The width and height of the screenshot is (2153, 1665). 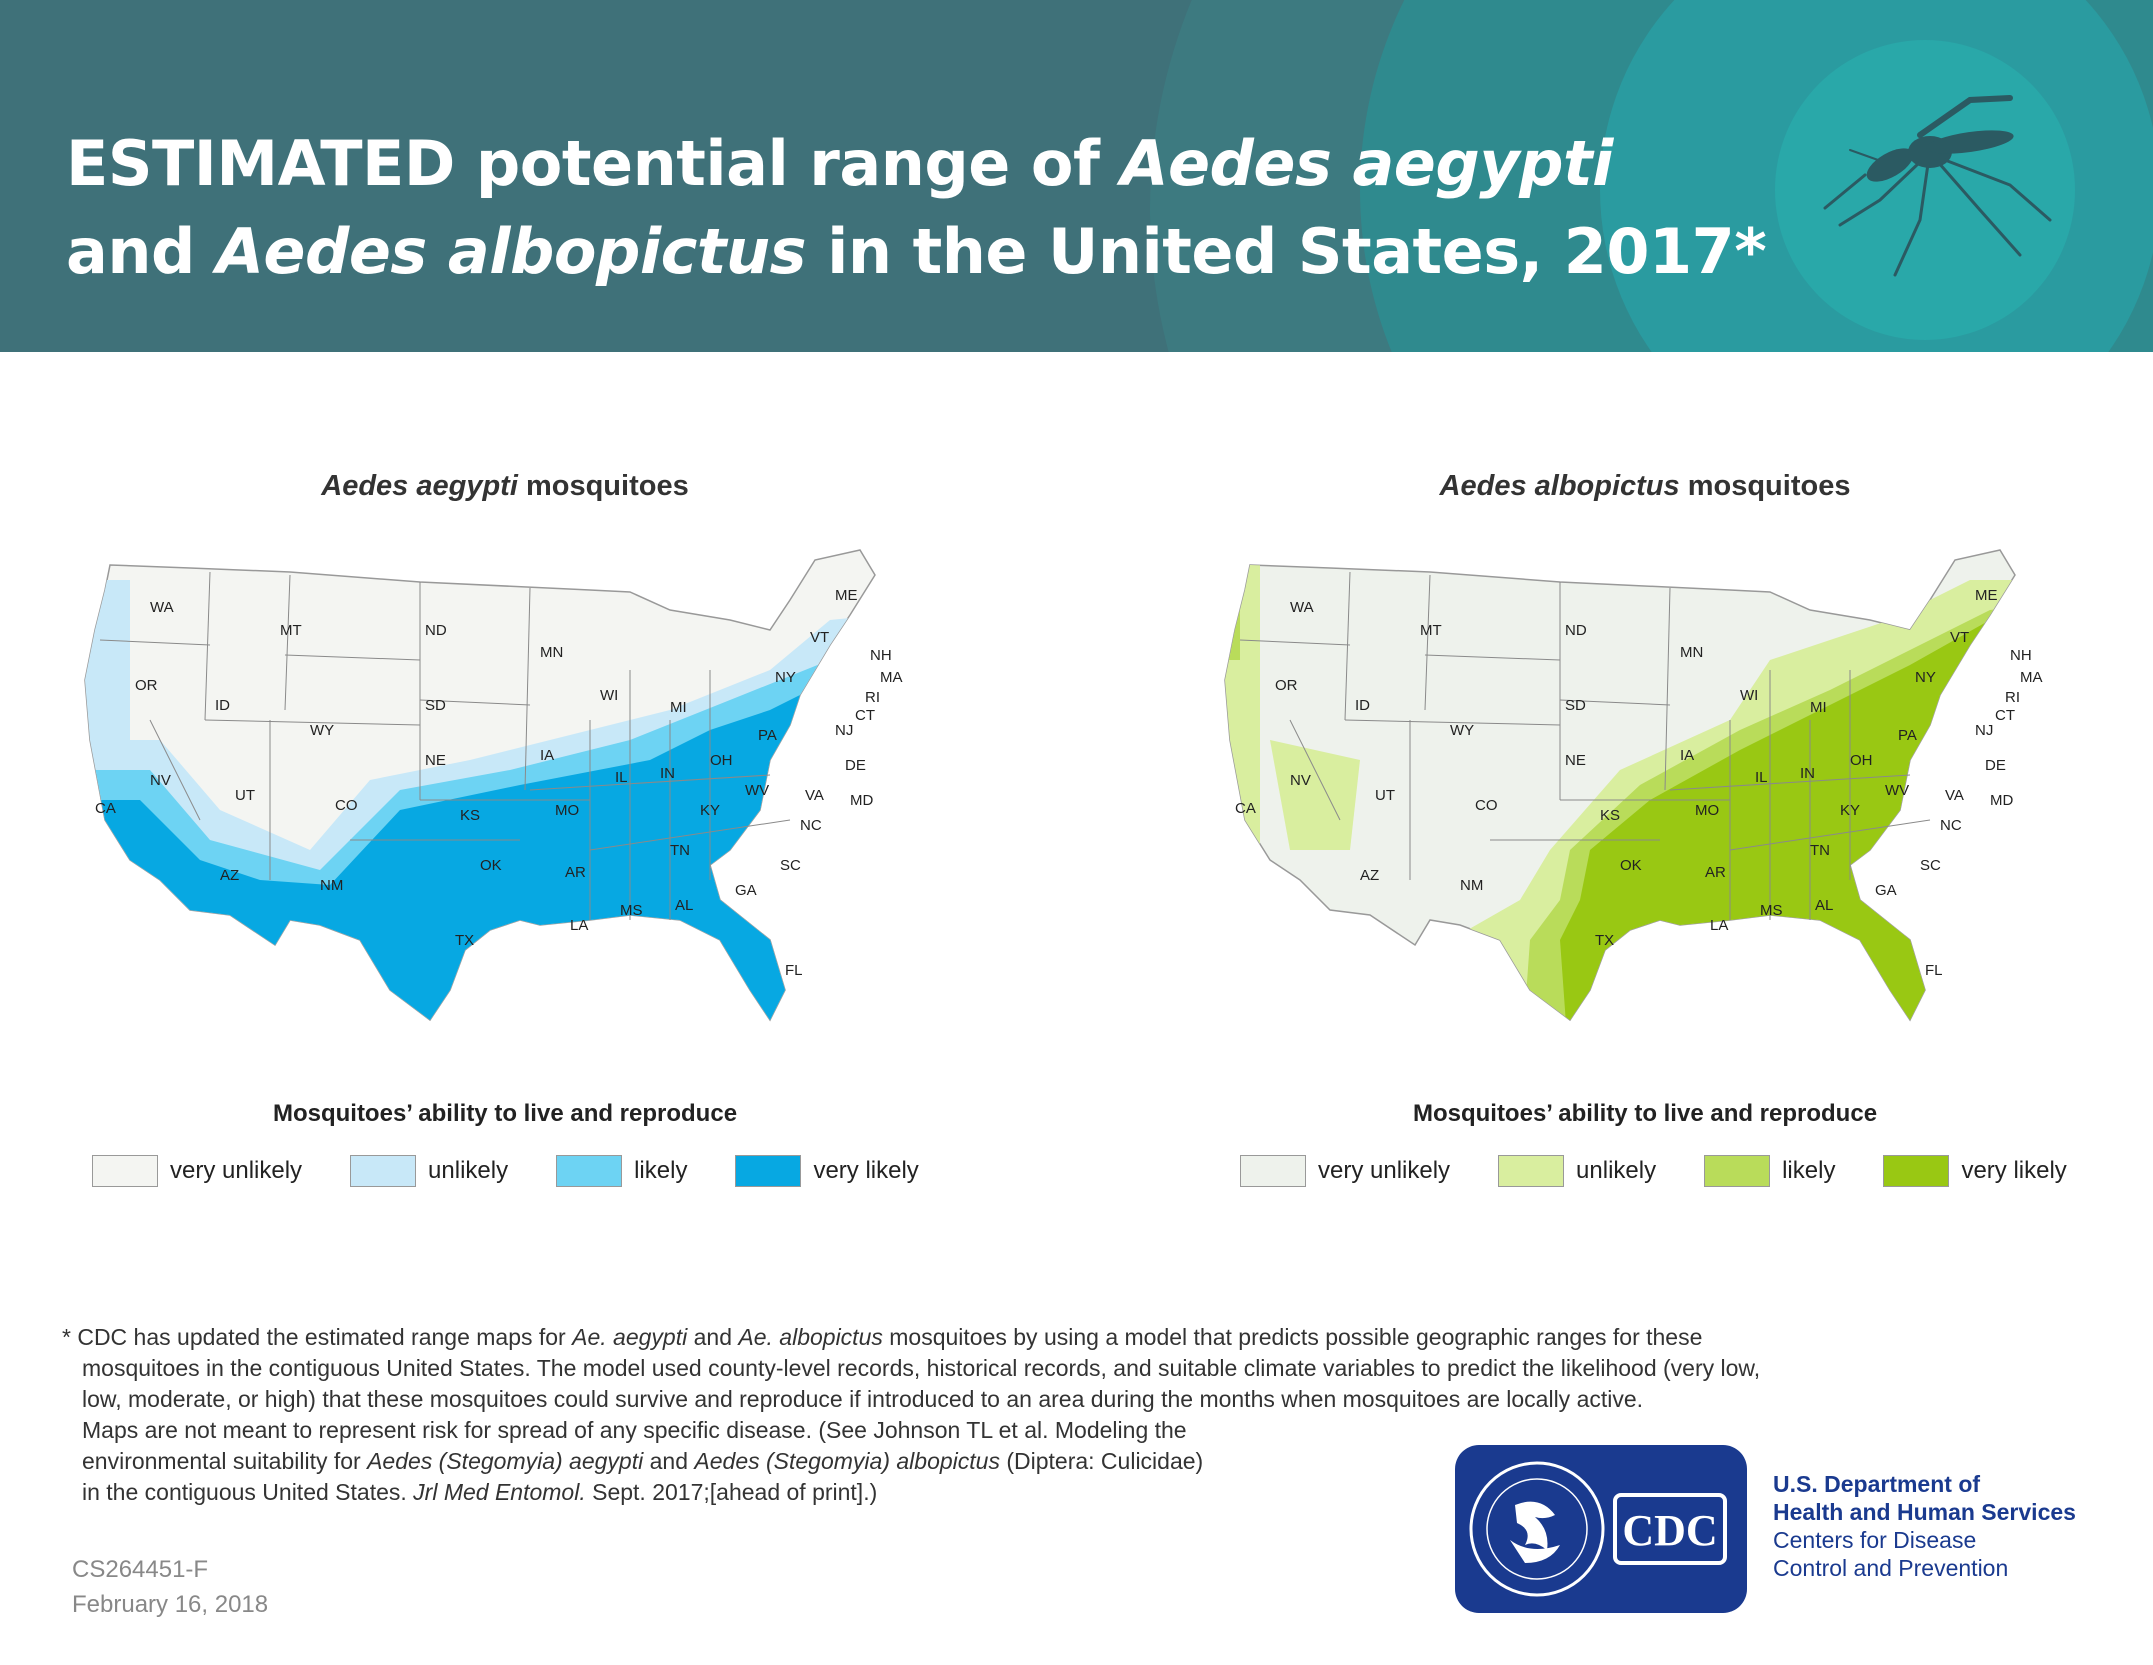 What do you see at coordinates (160, 780) in the screenshot?
I see `state-label: NV` at bounding box center [160, 780].